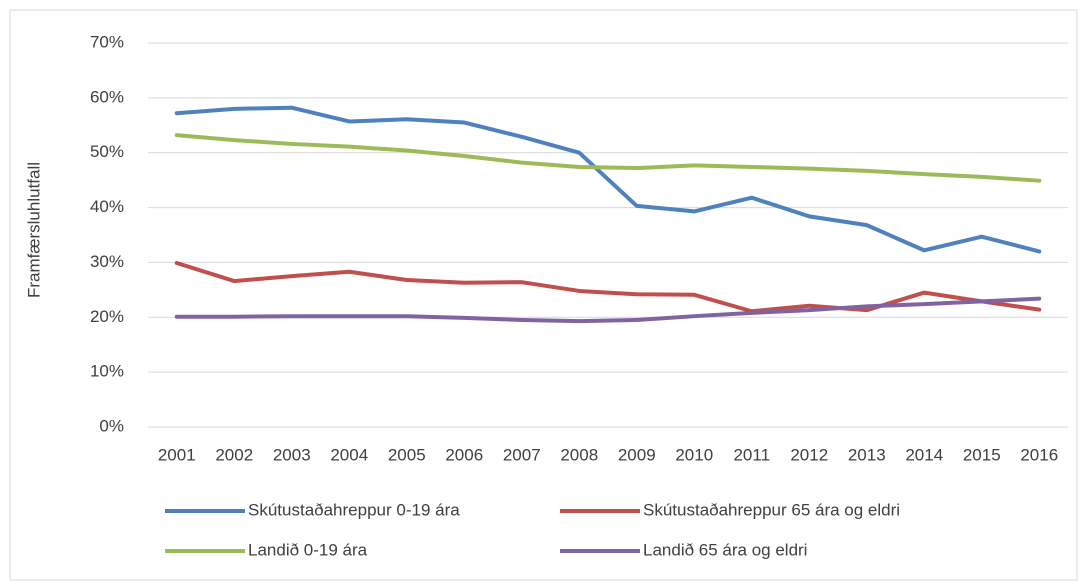  I want to click on x-tick-label: 2013, so click(867, 454).